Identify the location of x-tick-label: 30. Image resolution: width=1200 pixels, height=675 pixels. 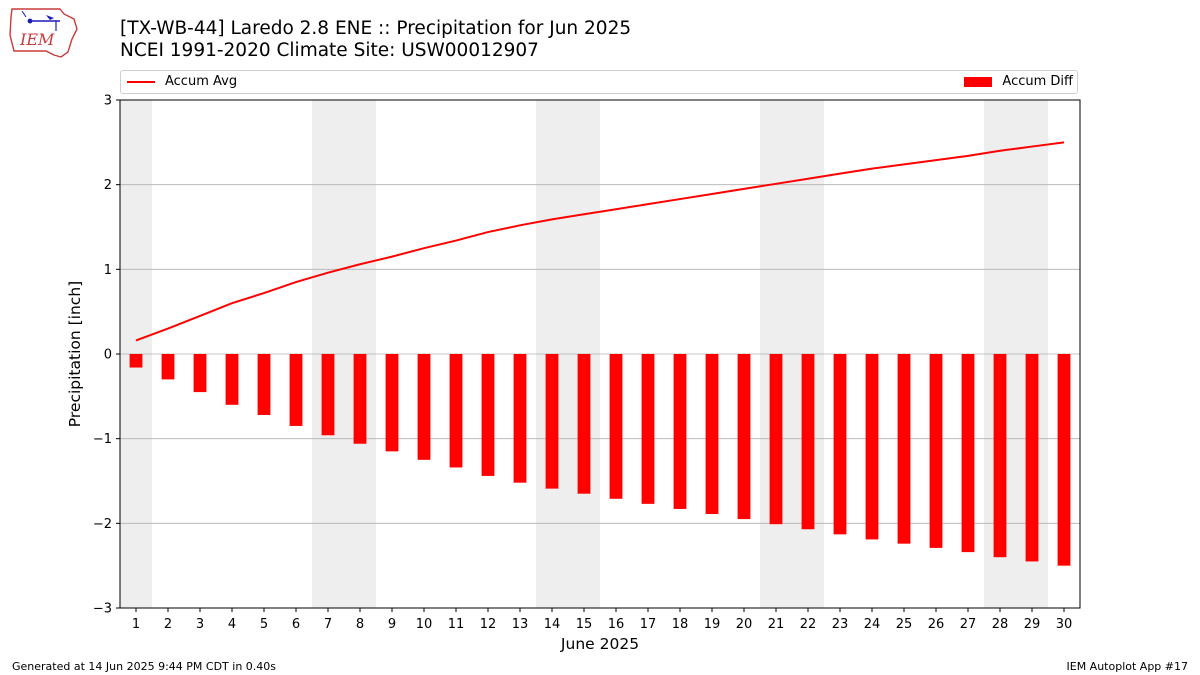
(1064, 624).